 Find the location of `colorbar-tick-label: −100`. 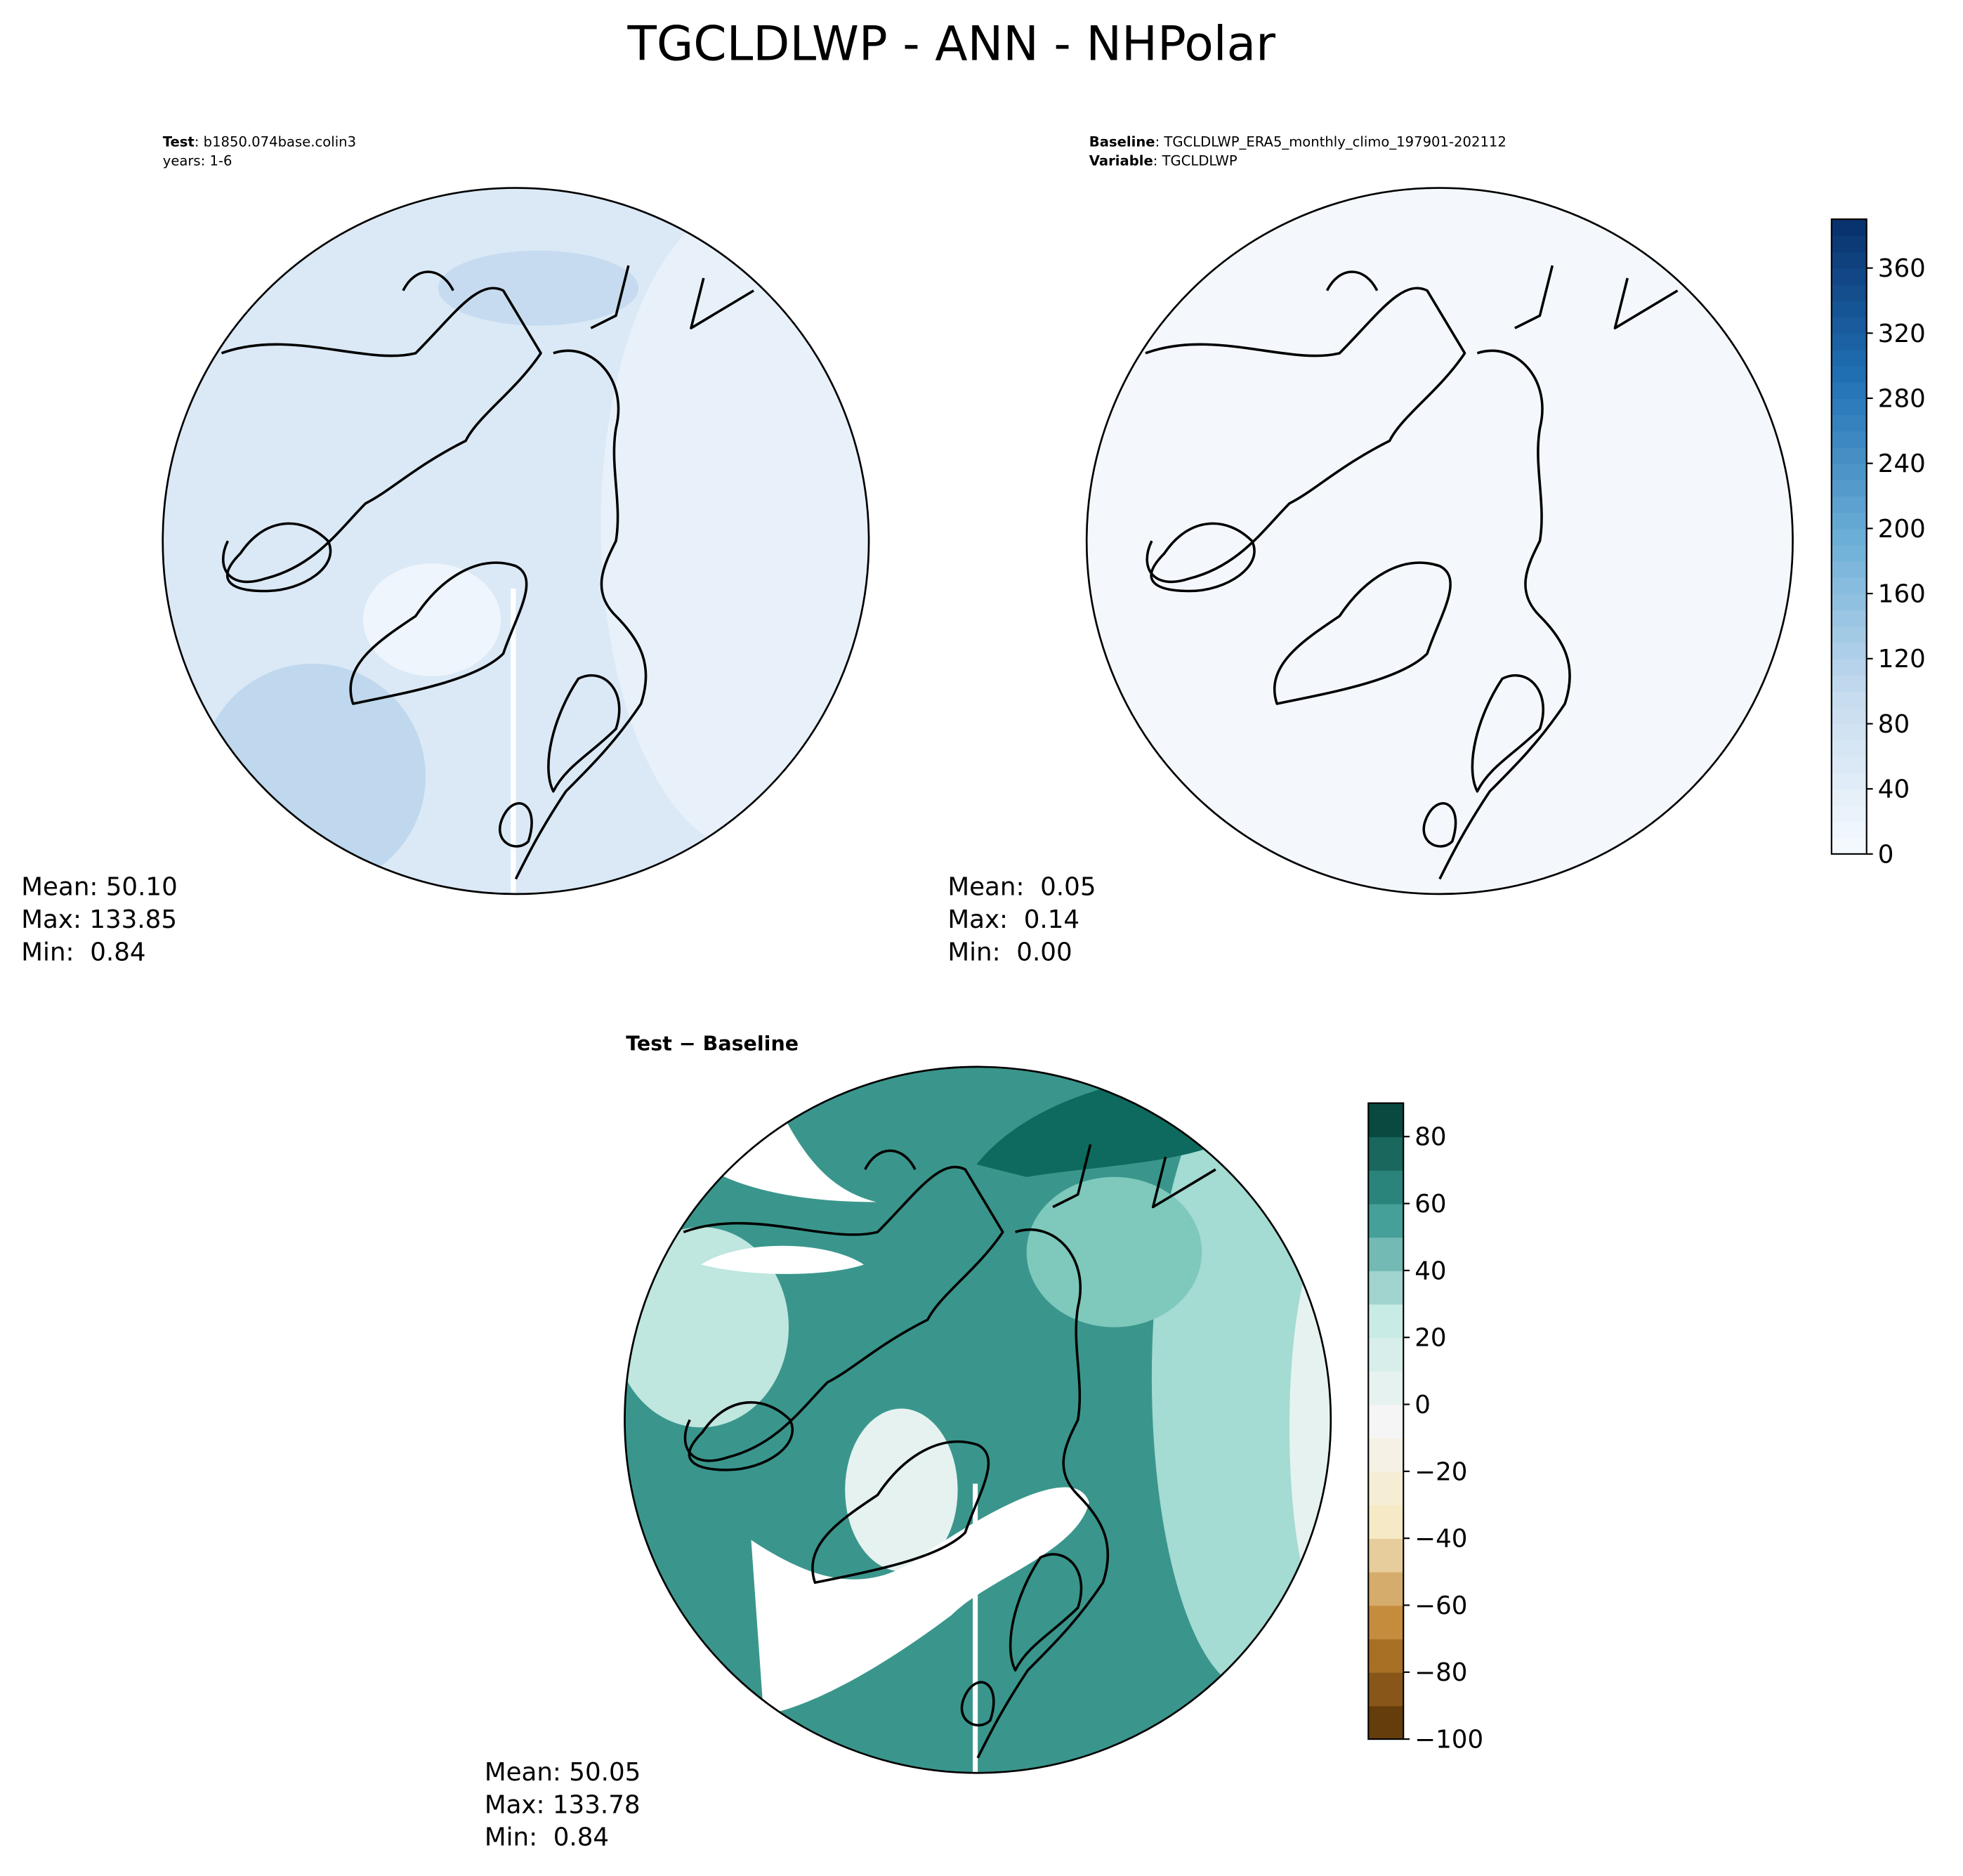

colorbar-tick-label: −100 is located at coordinates (1448, 1740).